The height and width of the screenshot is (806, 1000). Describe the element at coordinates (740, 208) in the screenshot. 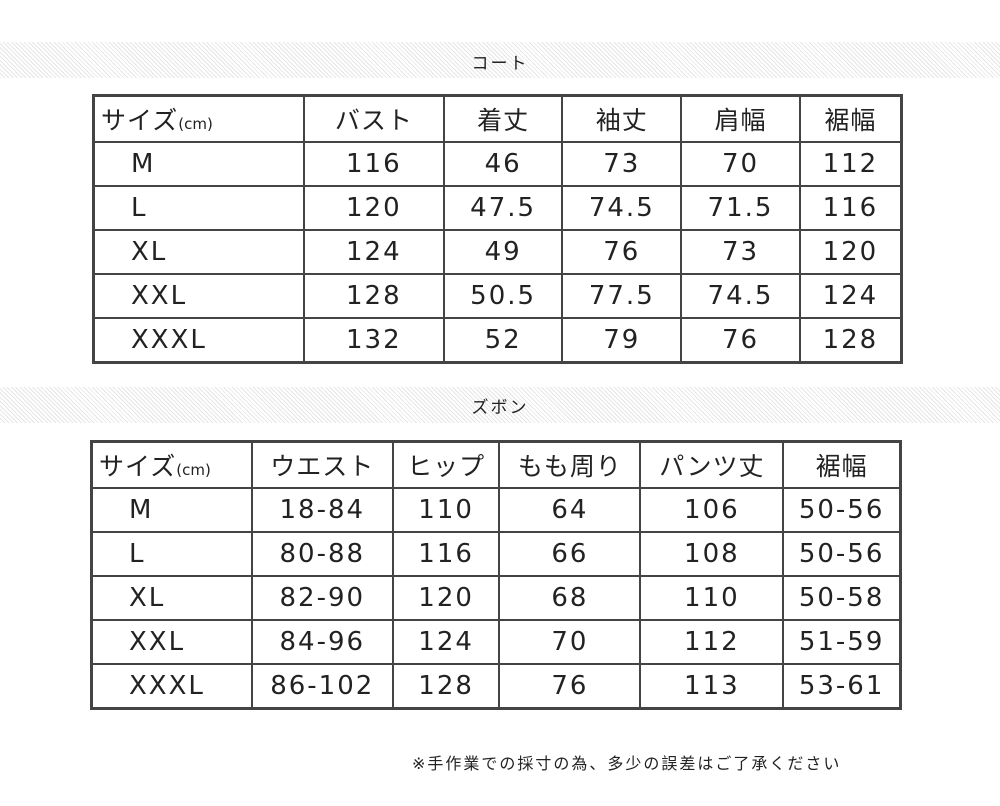

I see `table-cell: 71.5` at that location.